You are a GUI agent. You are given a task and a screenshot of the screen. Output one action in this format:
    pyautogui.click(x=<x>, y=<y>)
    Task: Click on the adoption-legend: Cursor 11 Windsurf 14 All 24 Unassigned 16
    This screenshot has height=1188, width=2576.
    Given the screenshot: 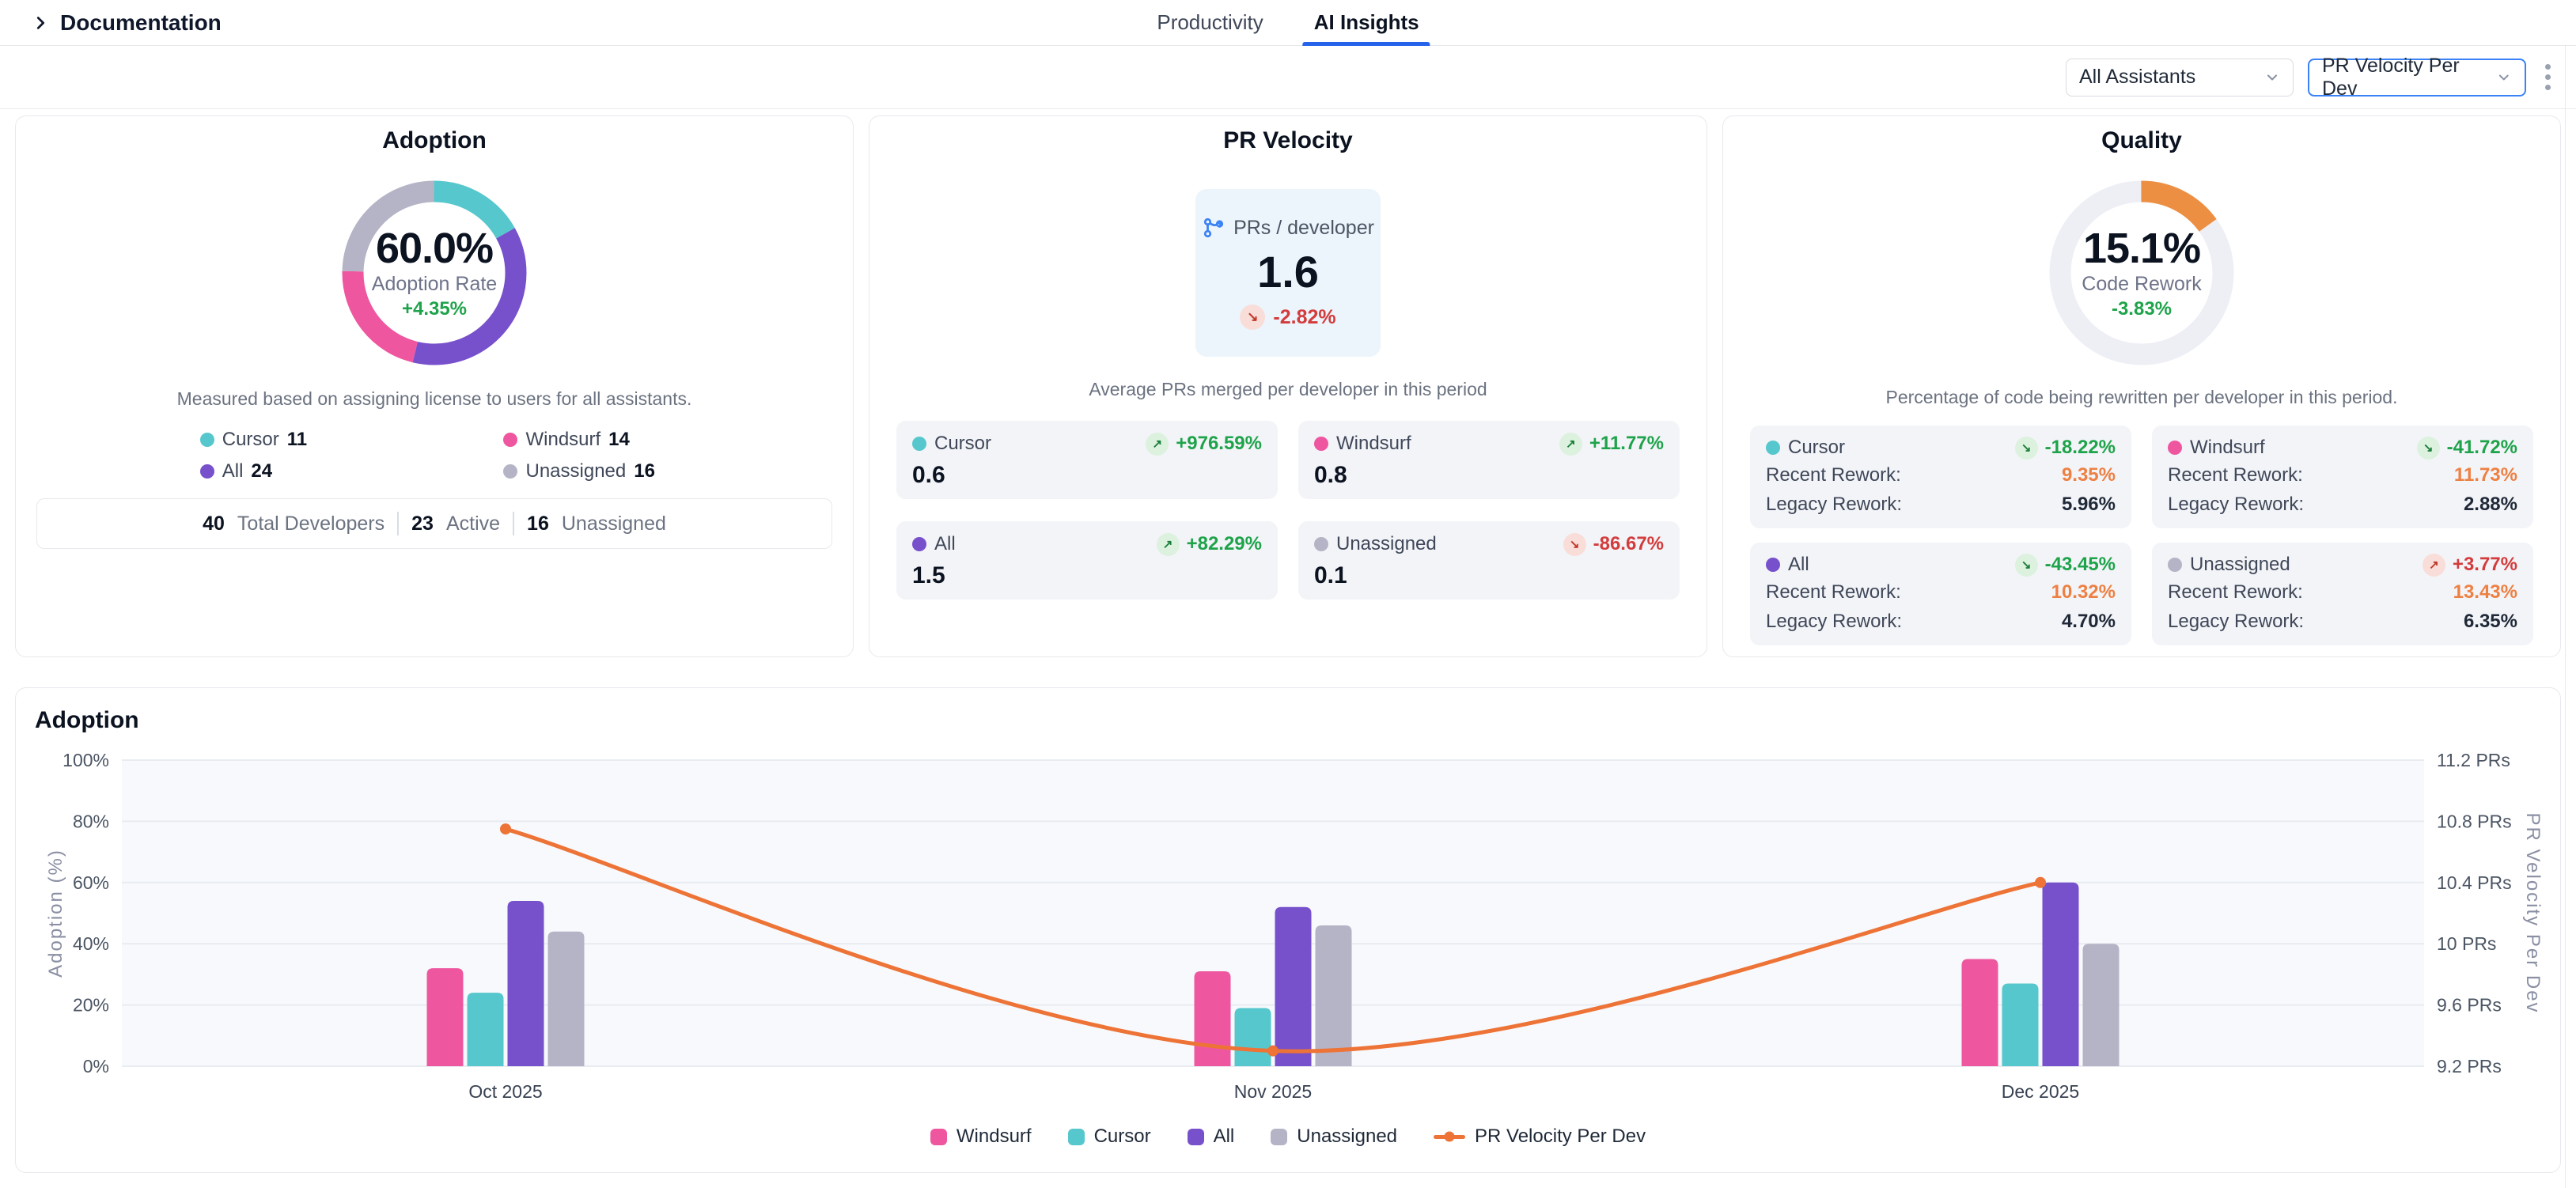 What is the action you would take?
    pyautogui.click(x=434, y=455)
    